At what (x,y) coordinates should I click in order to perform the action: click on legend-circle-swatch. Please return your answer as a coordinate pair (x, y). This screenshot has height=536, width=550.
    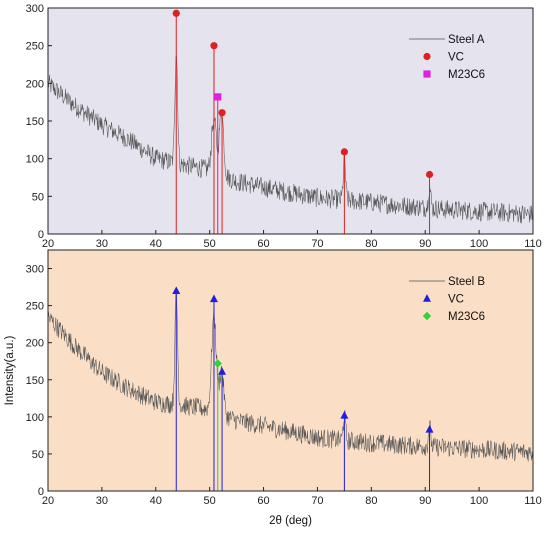
    Looking at the image, I should click on (427, 56).